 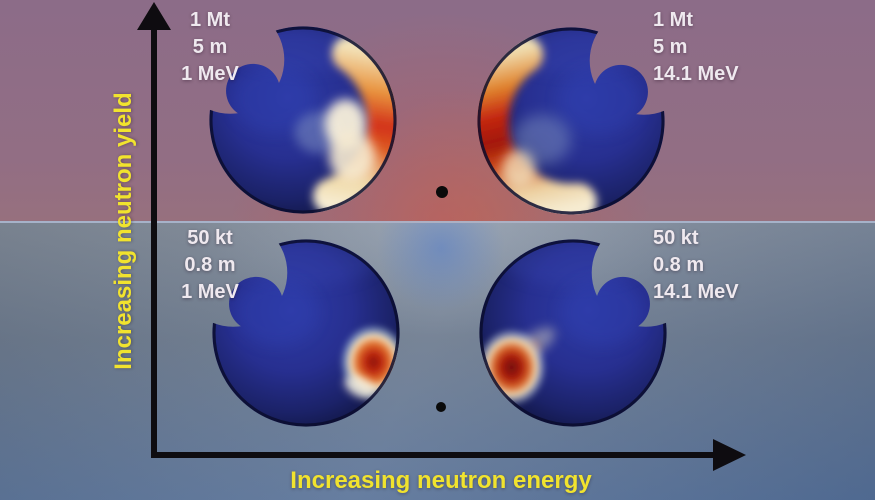 I want to click on panel-label-bottom-right: 50 kt 0.8 m 14.1 MeV, so click(x=696, y=265).